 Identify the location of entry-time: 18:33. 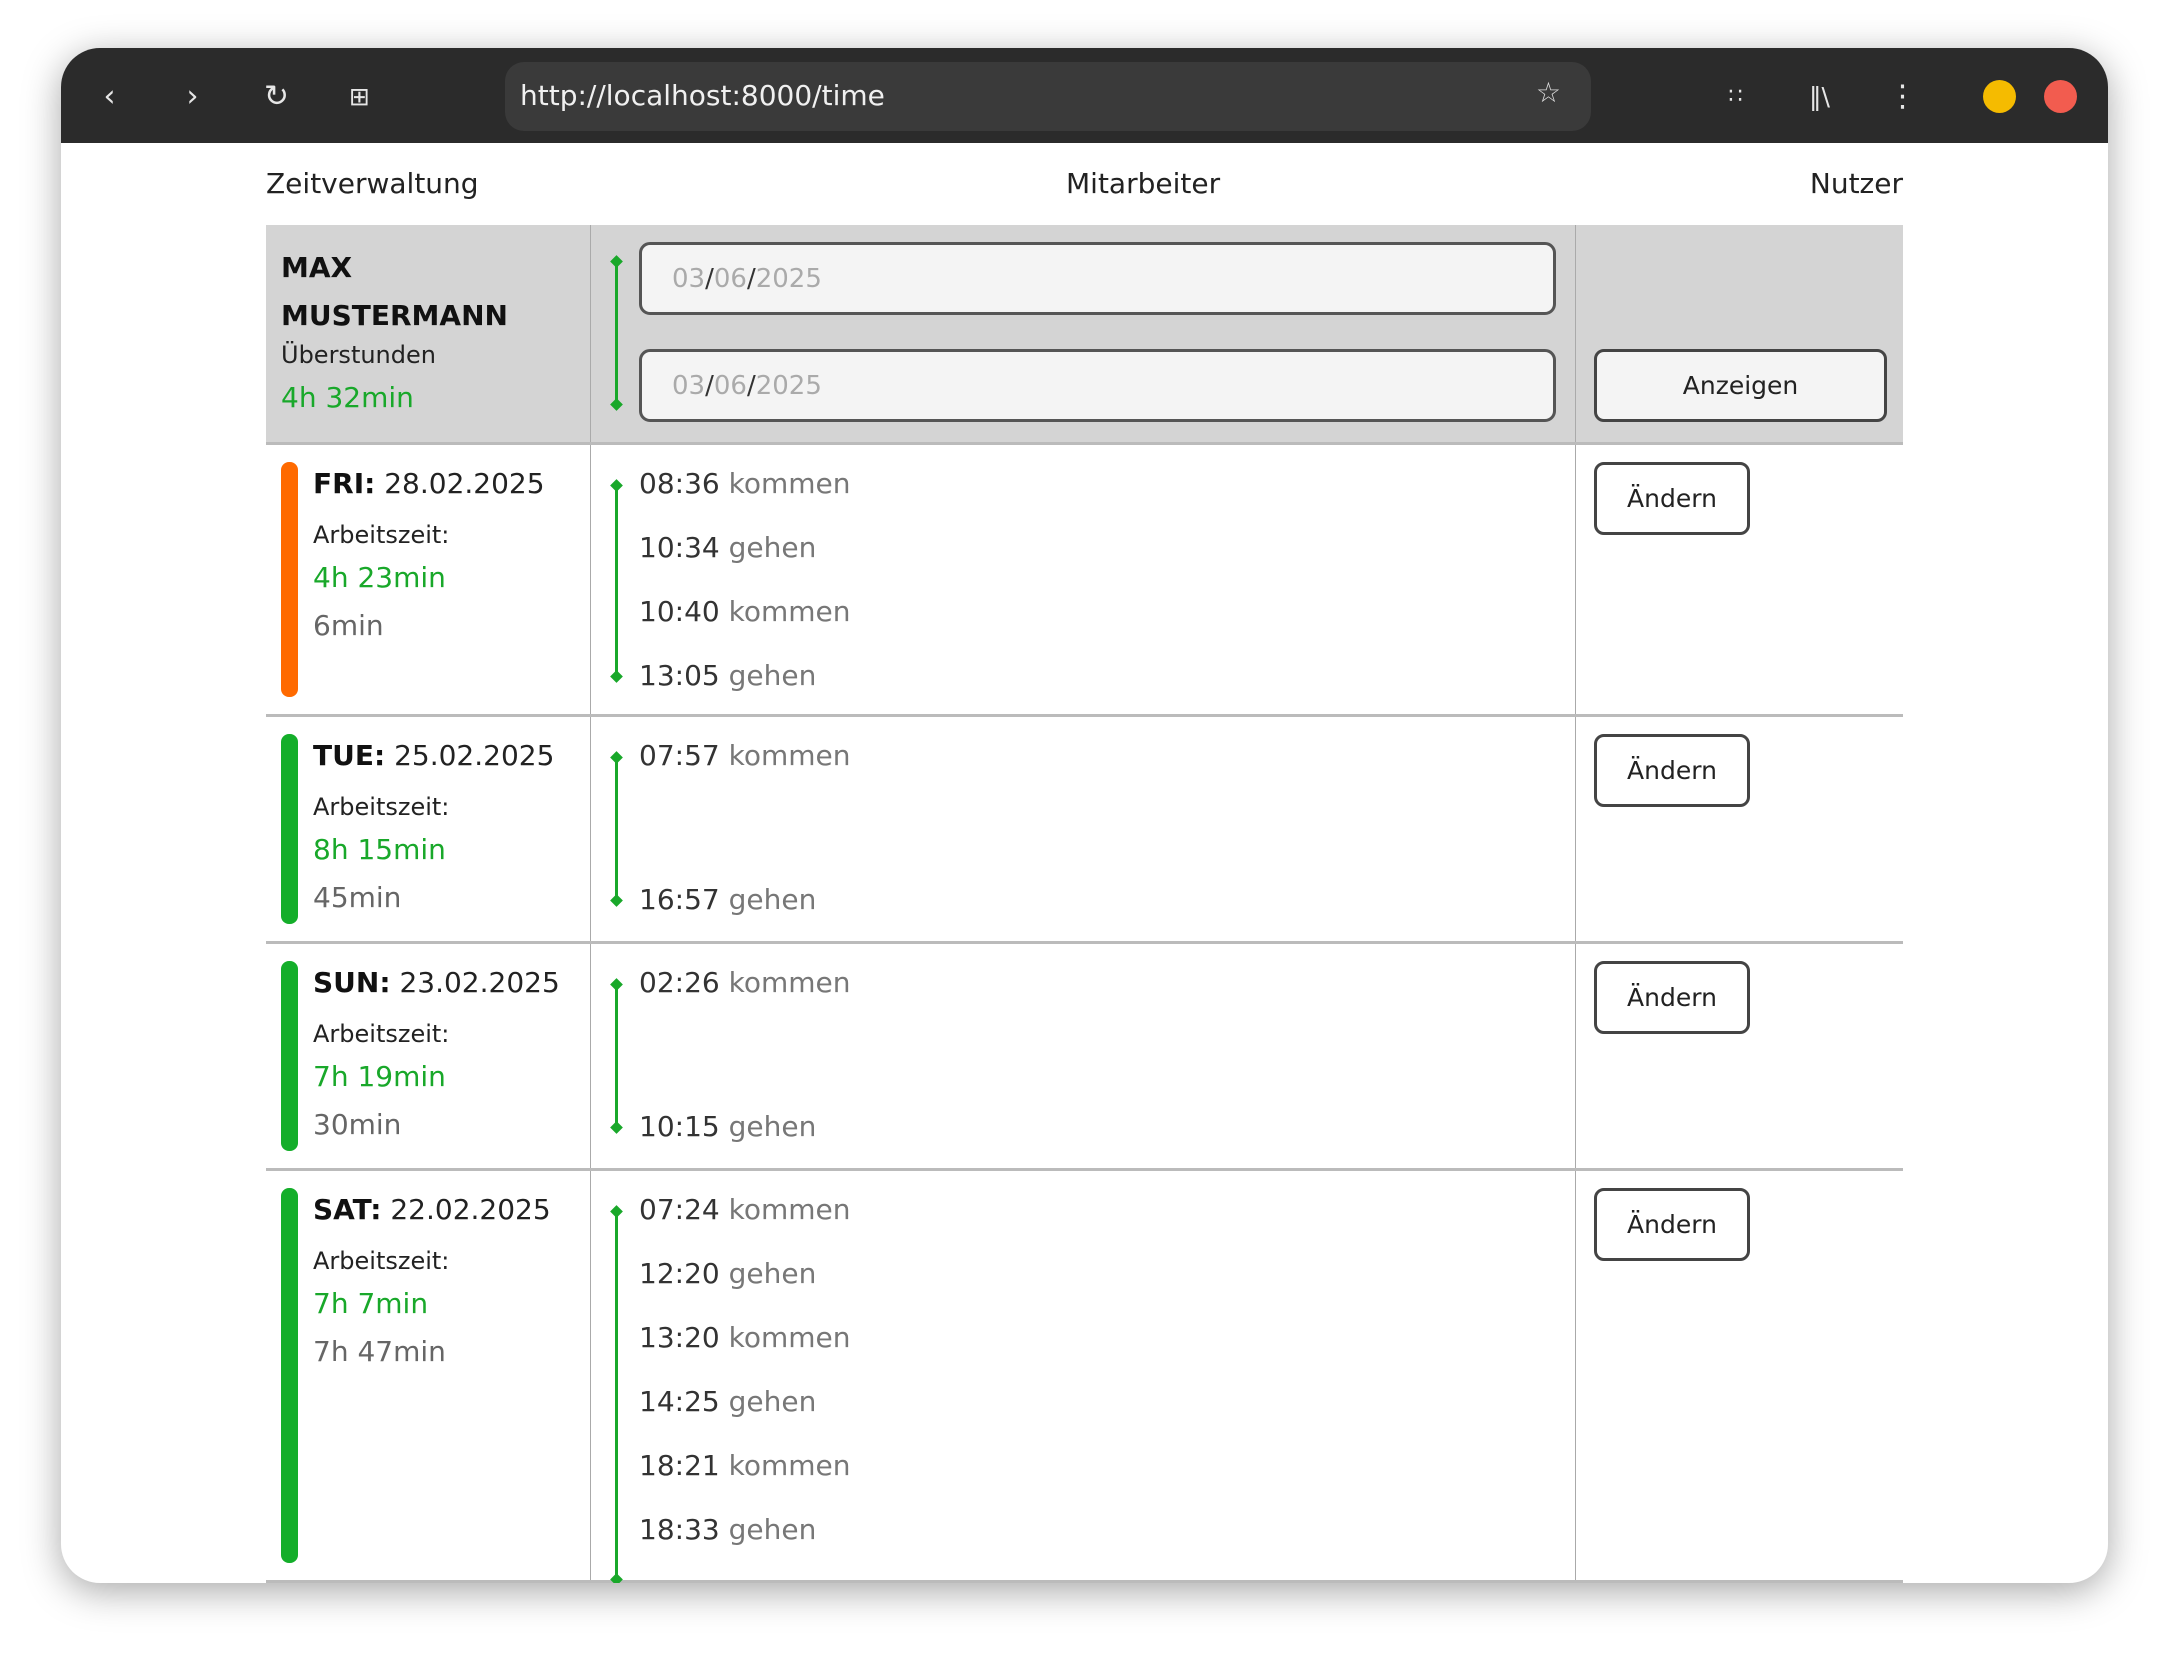
(679, 1529).